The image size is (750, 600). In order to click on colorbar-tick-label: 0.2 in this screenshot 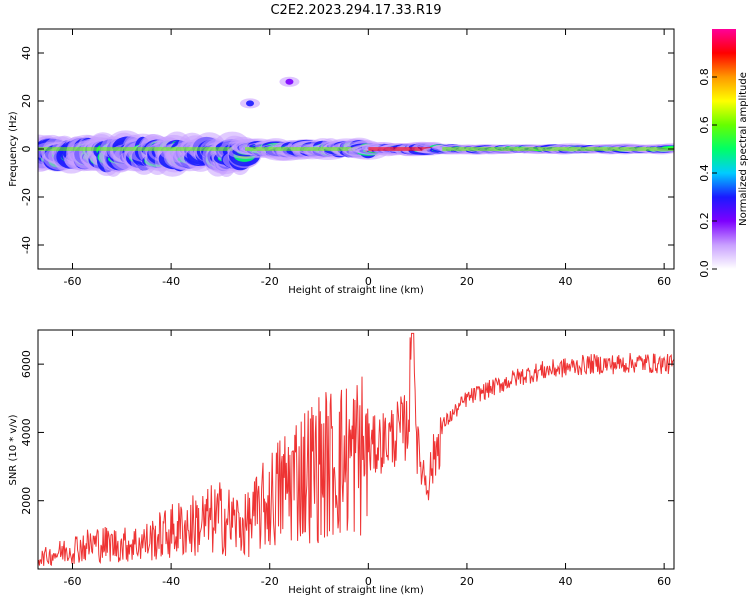, I will do `click(704, 221)`.